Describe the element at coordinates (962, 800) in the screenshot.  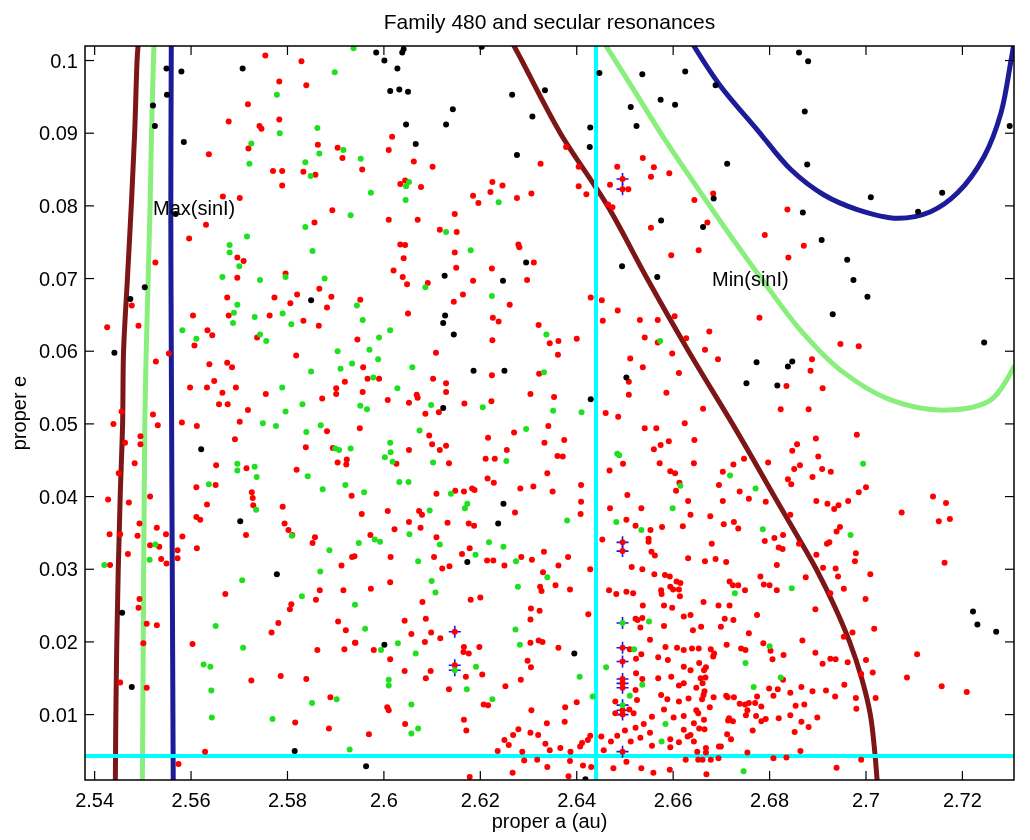
I see `x-tick-label: 2.72` at that location.